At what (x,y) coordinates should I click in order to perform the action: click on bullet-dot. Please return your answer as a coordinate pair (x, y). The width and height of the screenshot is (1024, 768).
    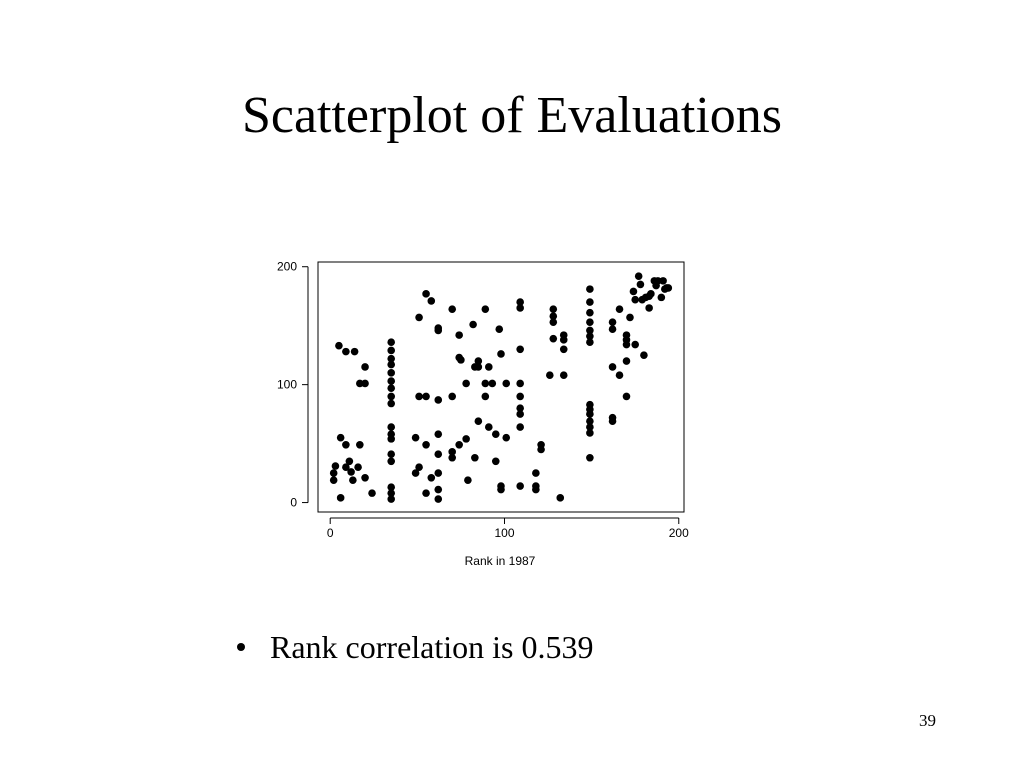
    Looking at the image, I should click on (241, 647).